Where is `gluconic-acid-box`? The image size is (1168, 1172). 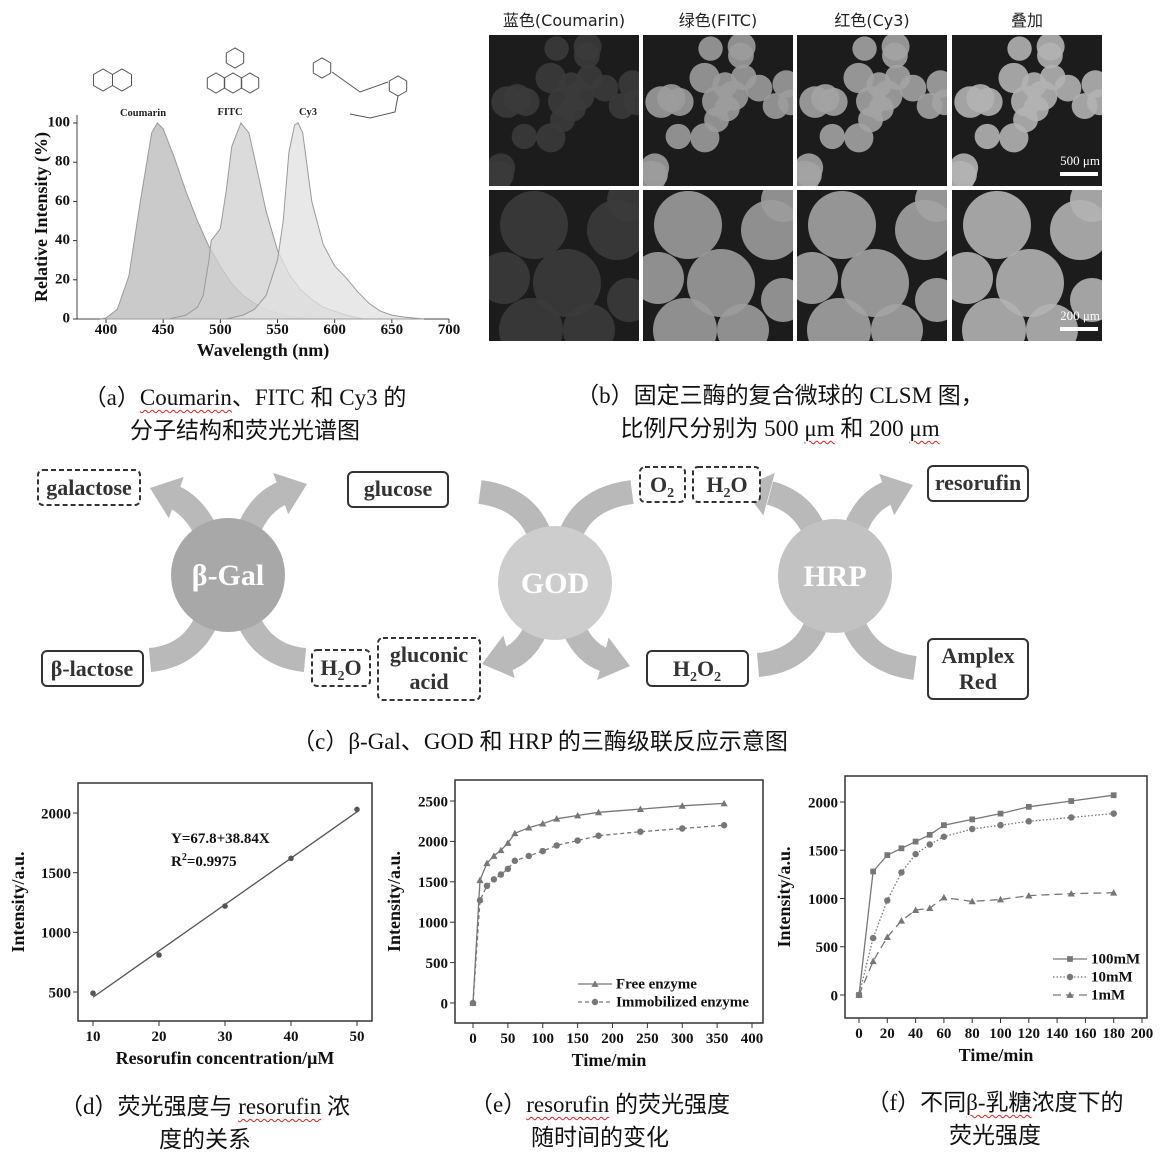 gluconic-acid-box is located at coordinates (429, 669).